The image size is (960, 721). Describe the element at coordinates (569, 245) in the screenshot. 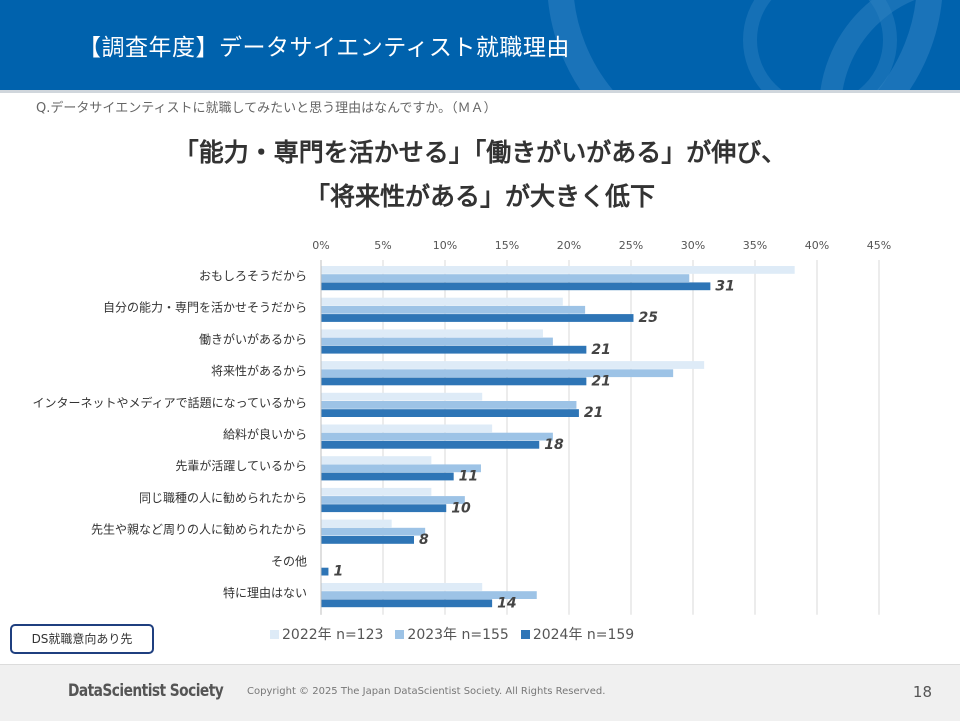

I see `x-tick-label: 20%` at that location.